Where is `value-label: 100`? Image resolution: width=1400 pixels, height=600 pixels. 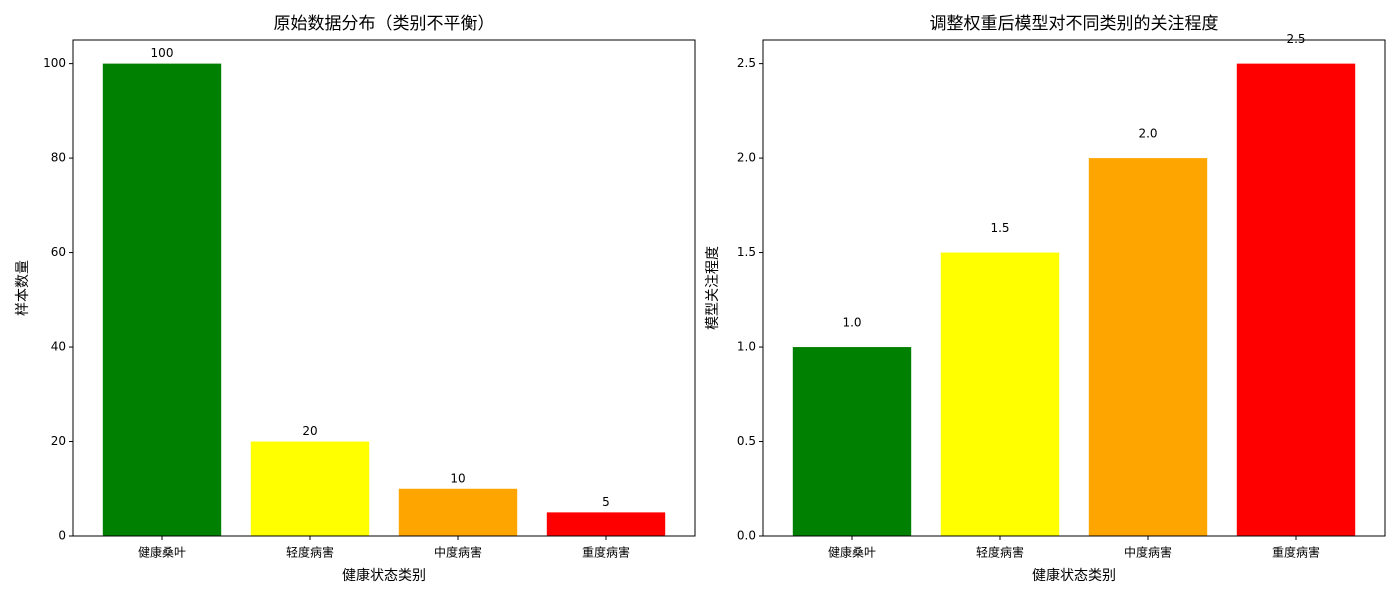
value-label: 100 is located at coordinates (162, 53).